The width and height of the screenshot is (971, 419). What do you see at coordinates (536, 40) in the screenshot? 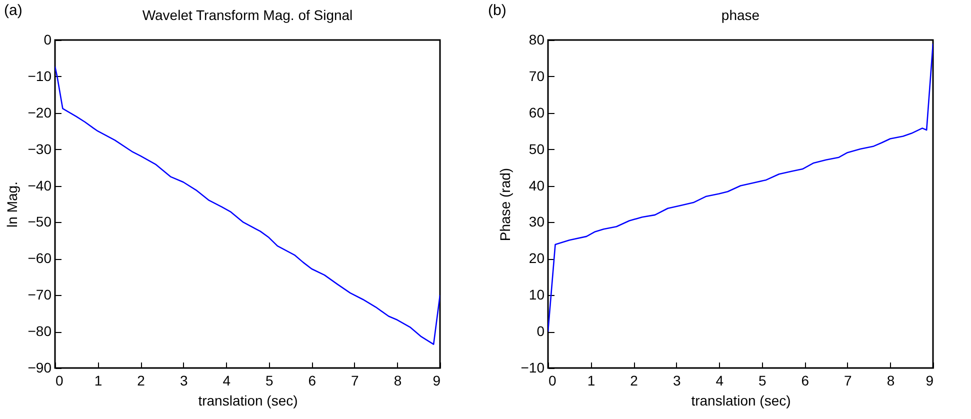
I see `y-tick-label: 80` at bounding box center [536, 40].